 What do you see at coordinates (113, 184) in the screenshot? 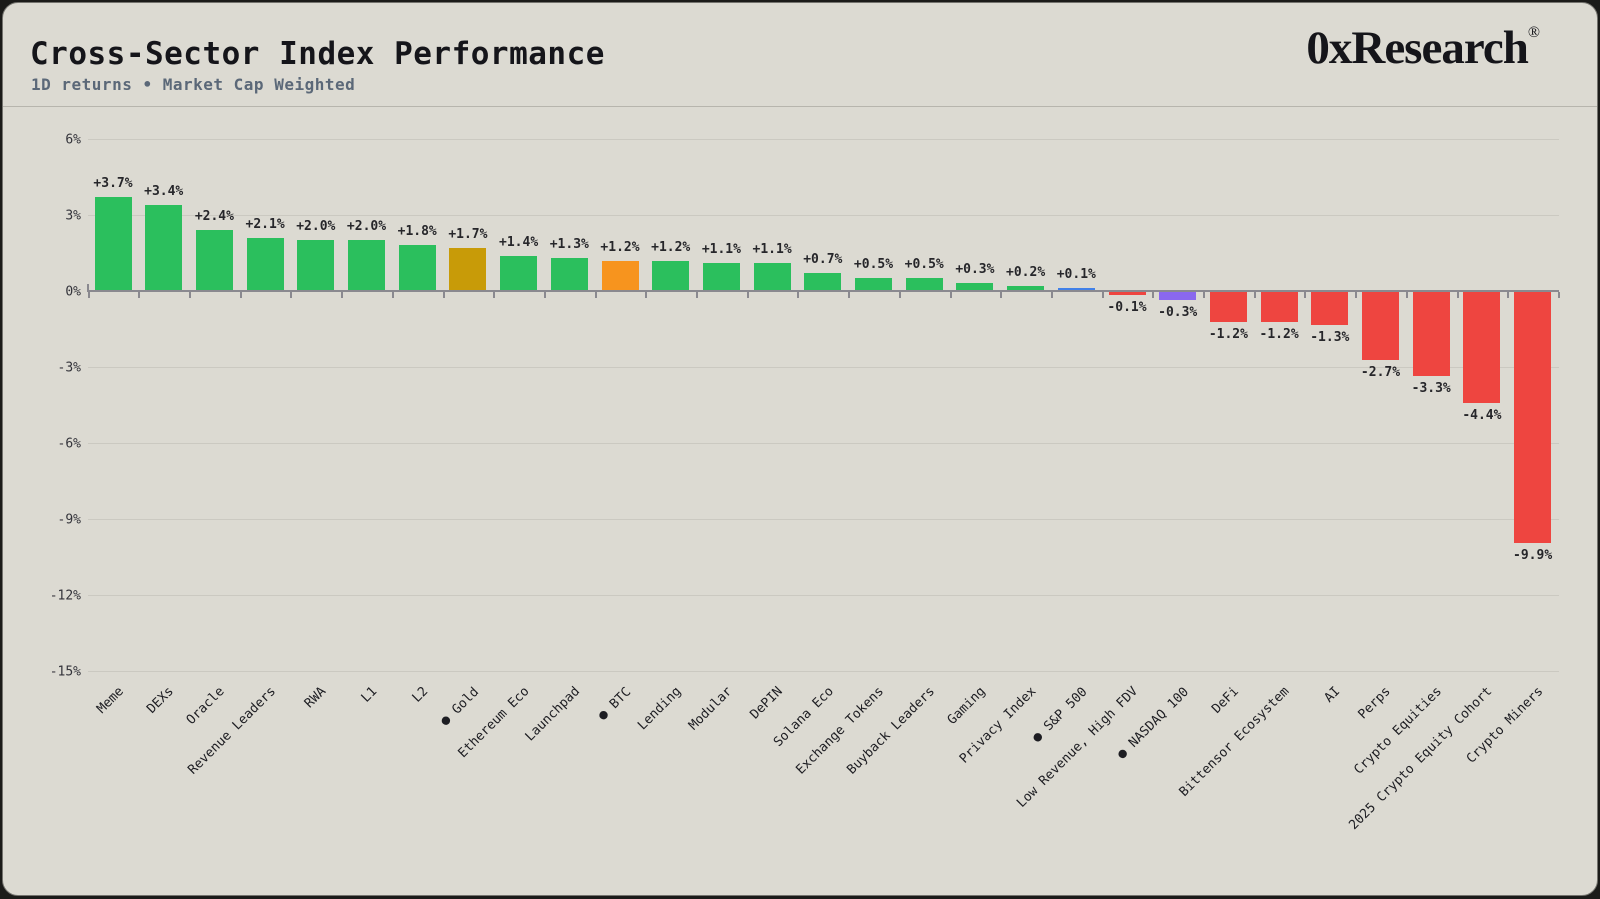
I see `bar-value-label: +3.7%` at bounding box center [113, 184].